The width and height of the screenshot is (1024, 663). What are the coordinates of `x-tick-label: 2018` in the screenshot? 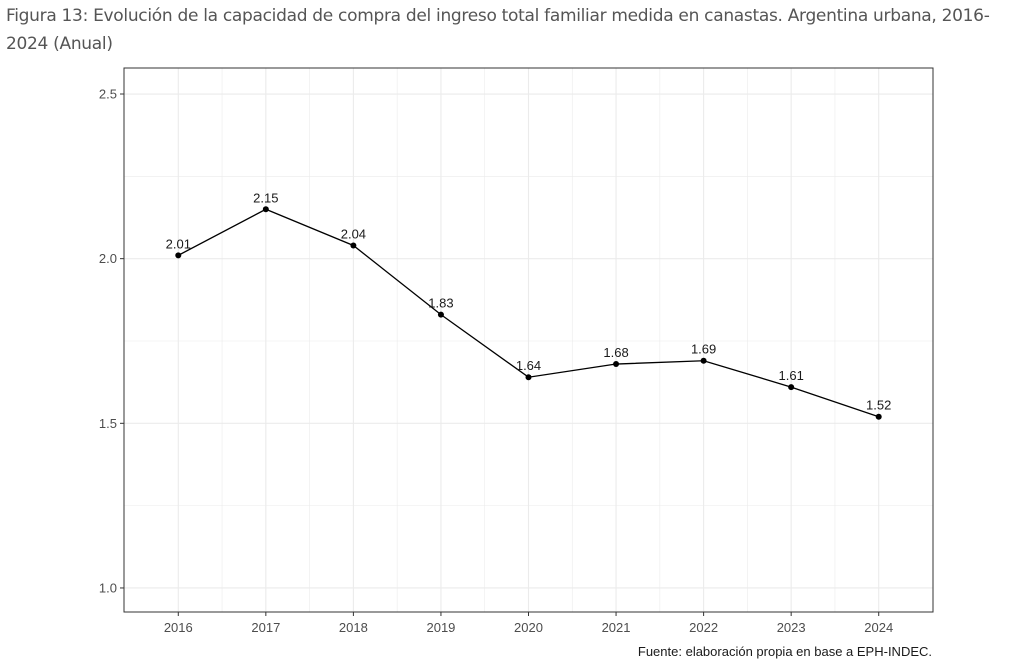 It's located at (353, 627).